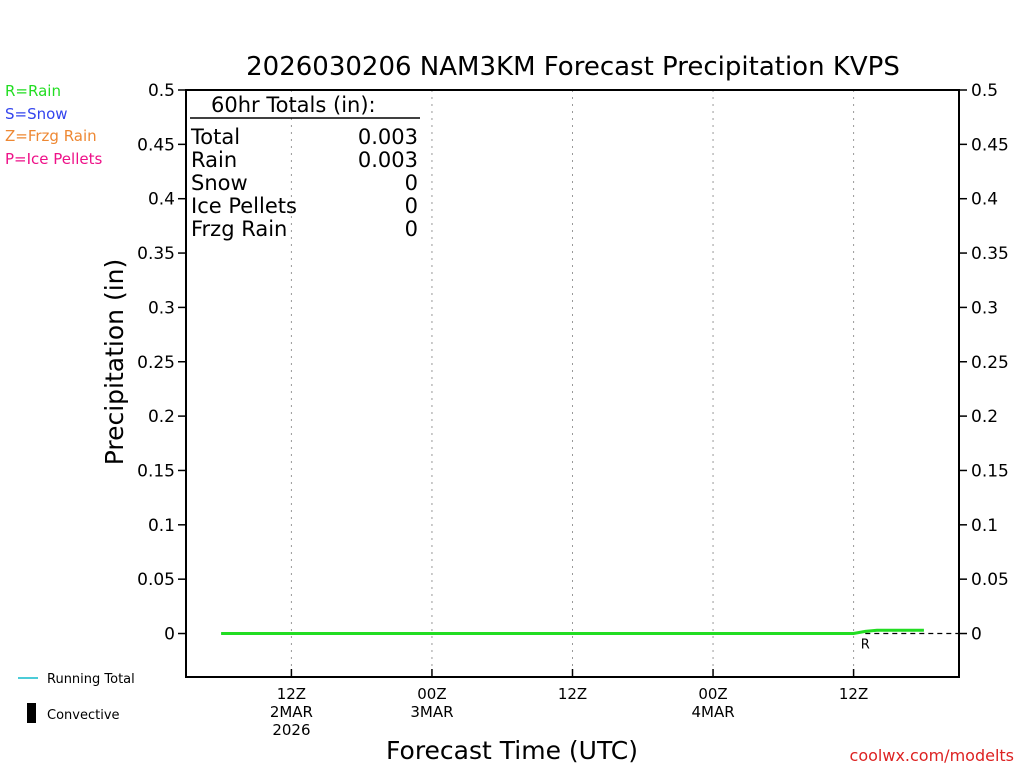 The height and width of the screenshot is (768, 1024). I want to click on y-tick-label-left: 0.3, so click(161, 308).